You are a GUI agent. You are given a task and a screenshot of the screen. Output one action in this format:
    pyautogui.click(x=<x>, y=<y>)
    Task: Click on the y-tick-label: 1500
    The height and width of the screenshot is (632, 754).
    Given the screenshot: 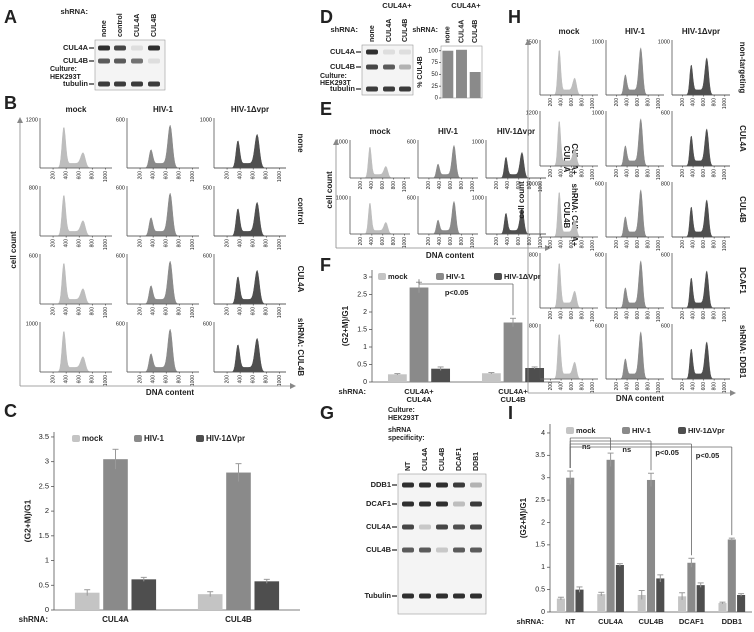 What is the action you would take?
    pyautogui.click(x=532, y=42)
    